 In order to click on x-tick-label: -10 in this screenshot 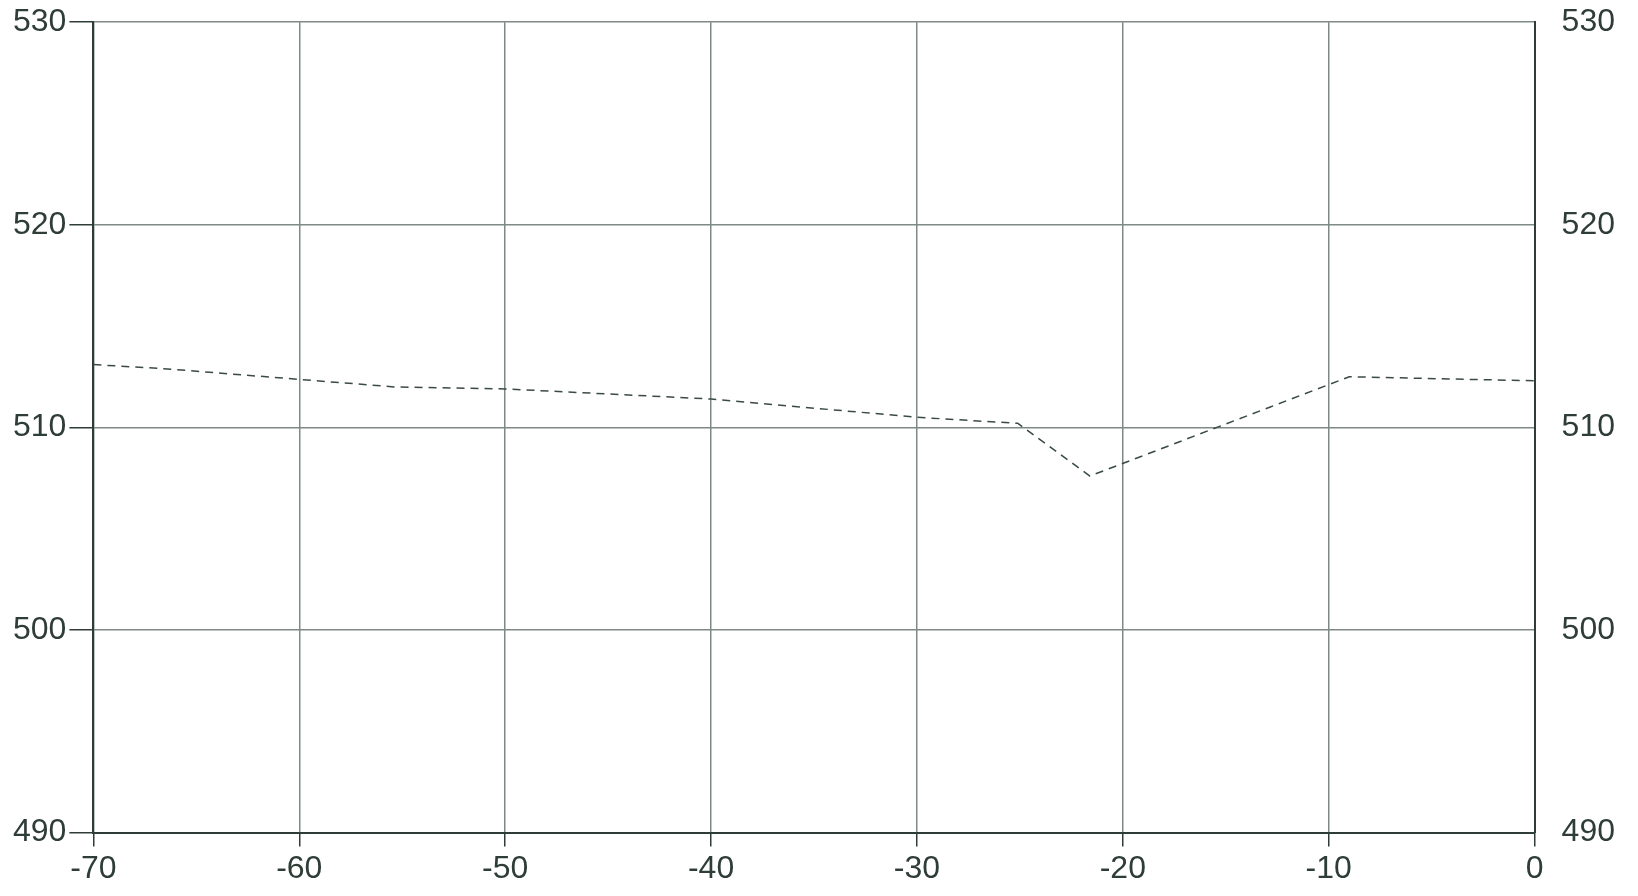, I will do `click(1328, 866)`.